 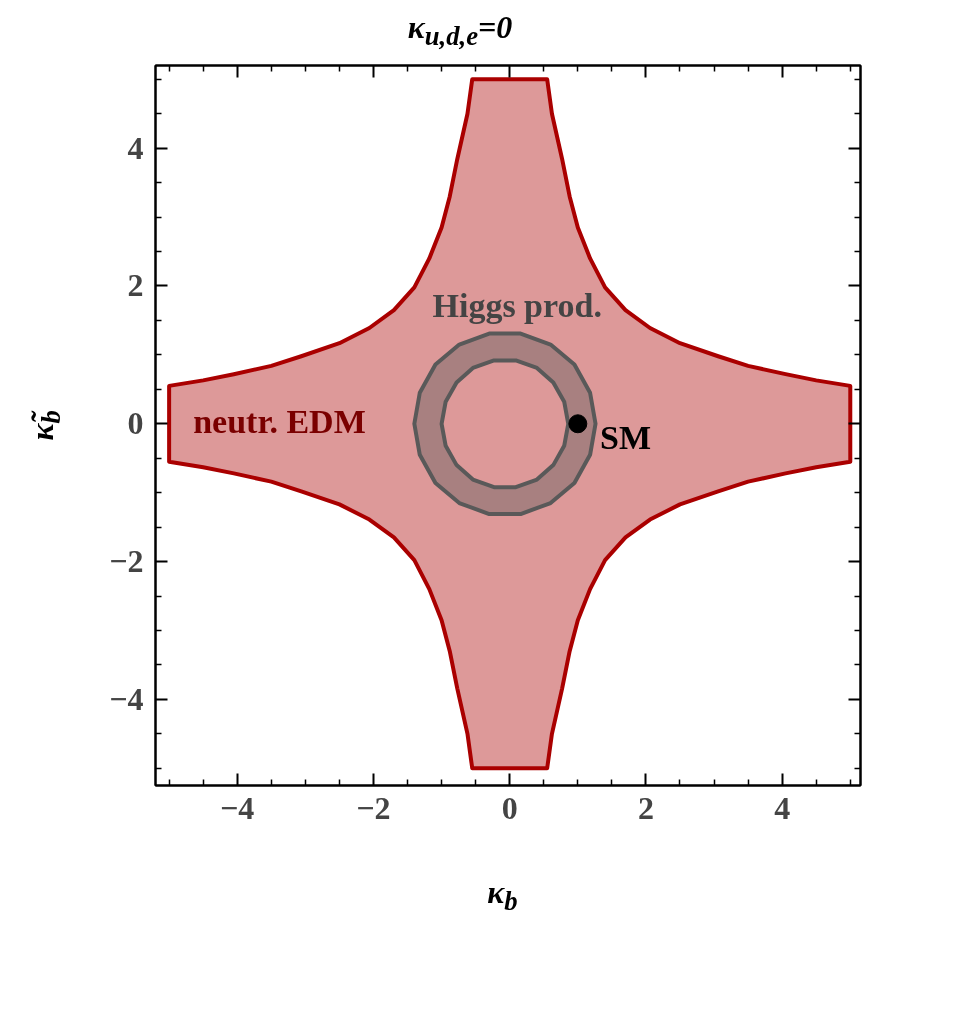 I want to click on annotation: Higgs prod., so click(x=517, y=305).